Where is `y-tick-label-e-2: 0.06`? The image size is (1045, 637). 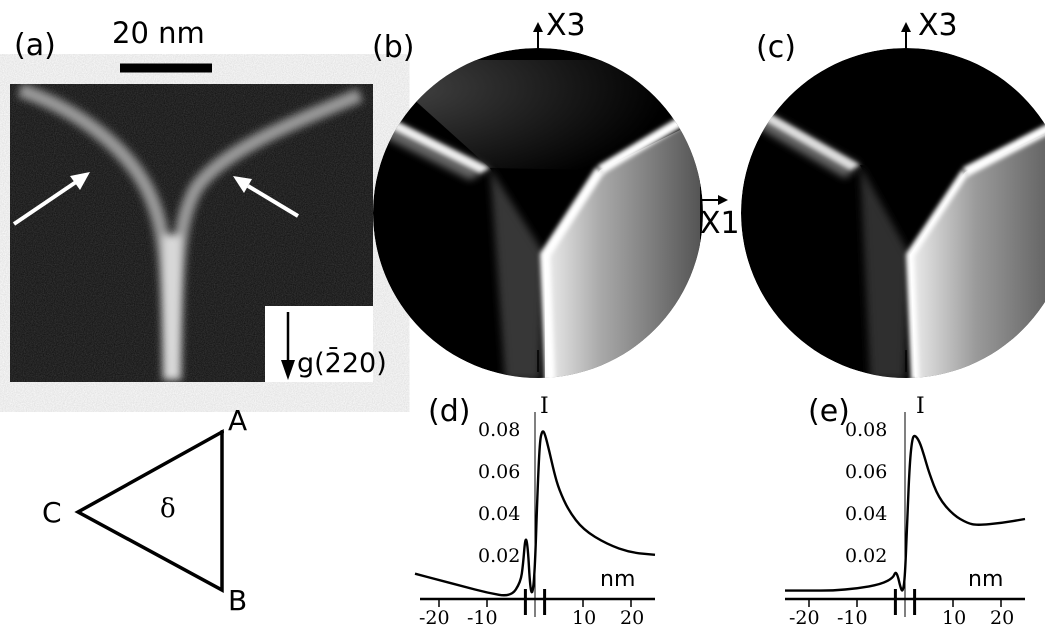
y-tick-label-e-2: 0.06 is located at coordinates (866, 471).